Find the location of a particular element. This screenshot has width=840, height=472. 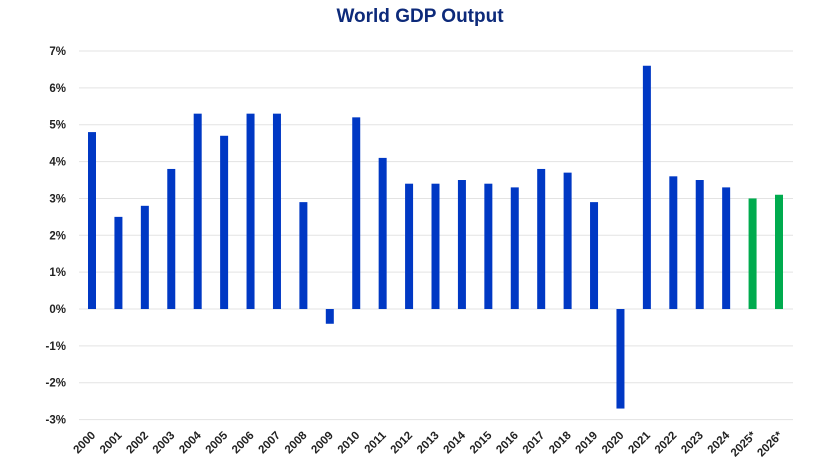

bar-2019 is located at coordinates (594, 256).